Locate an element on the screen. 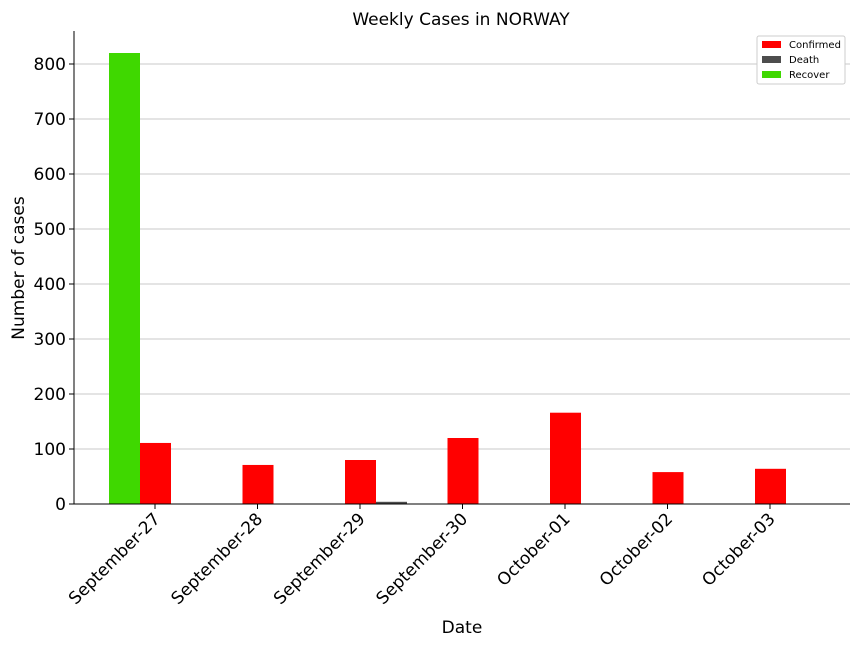 The image size is (864, 648). chart-title: Weekly Cases in NORWAY is located at coordinates (461, 20).